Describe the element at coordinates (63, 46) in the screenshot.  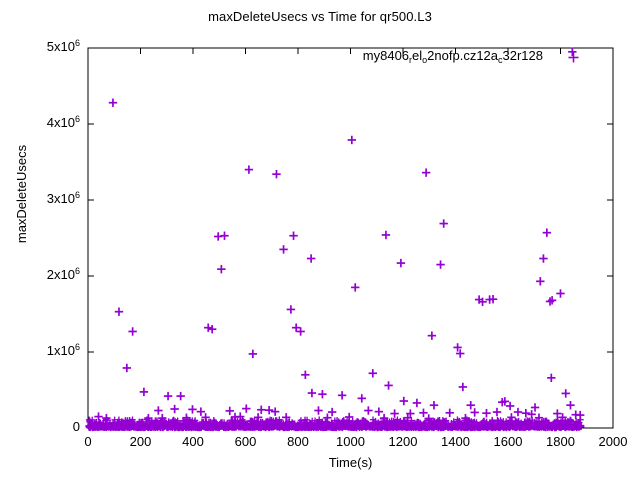
I see `y-tick-label: 5x10⁶` at that location.